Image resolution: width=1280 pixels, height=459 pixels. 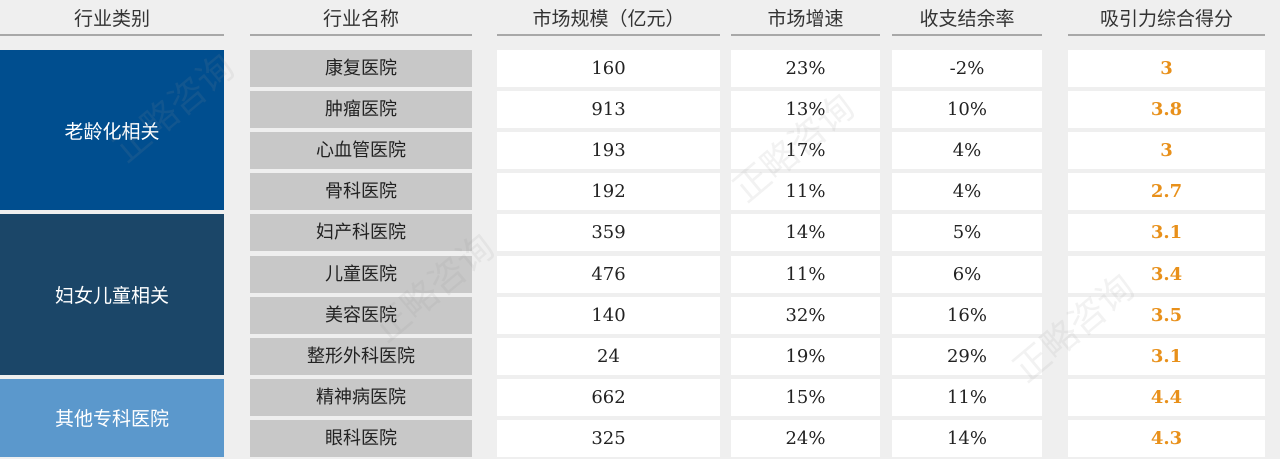 I want to click on cell-score: 4.3, so click(x=1166, y=438).